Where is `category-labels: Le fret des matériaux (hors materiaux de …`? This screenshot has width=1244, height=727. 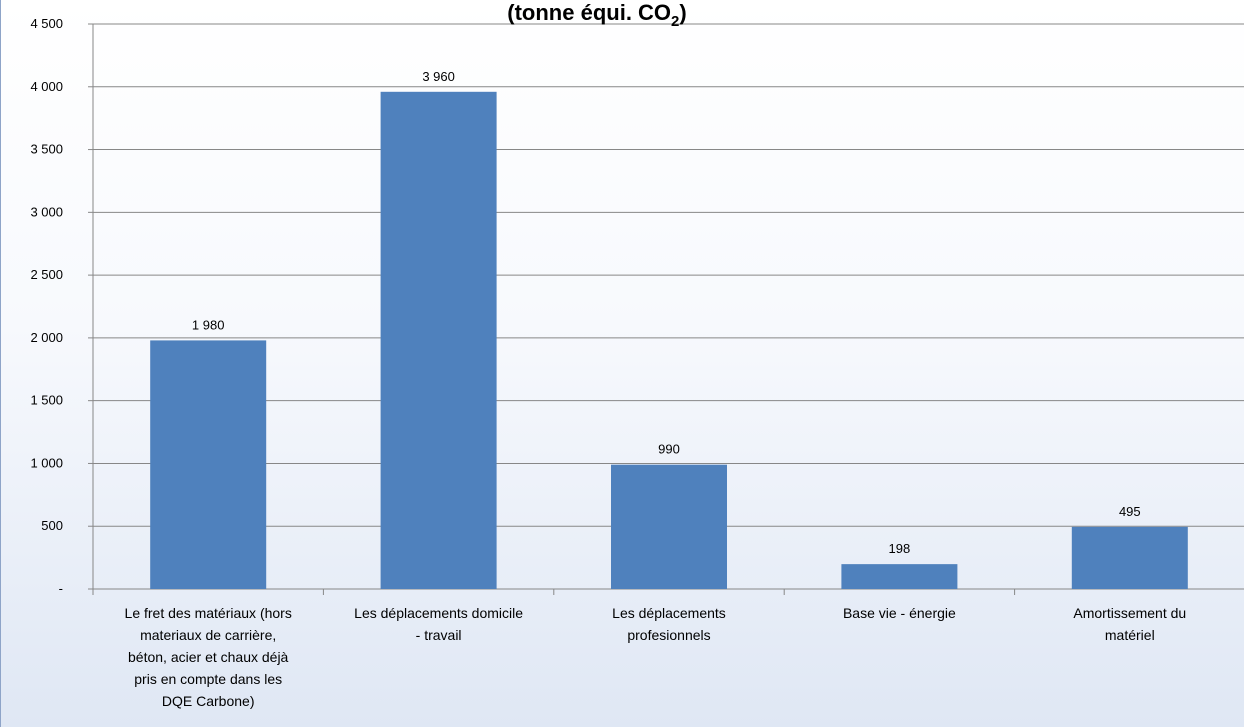 category-labels: Le fret des matériaux (hors materiaux de … is located at coordinates (656, 657).